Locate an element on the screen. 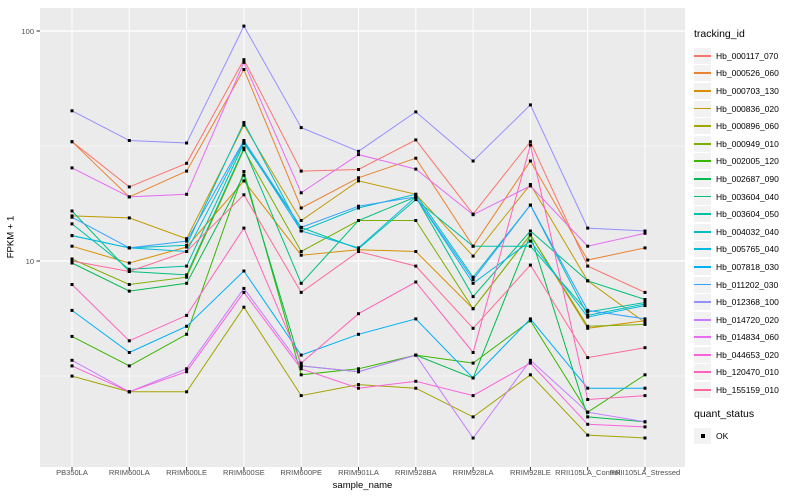 The image size is (800, 500). legend-item-Hb_000703_130: Hb_000703_130 is located at coordinates (746, 91).